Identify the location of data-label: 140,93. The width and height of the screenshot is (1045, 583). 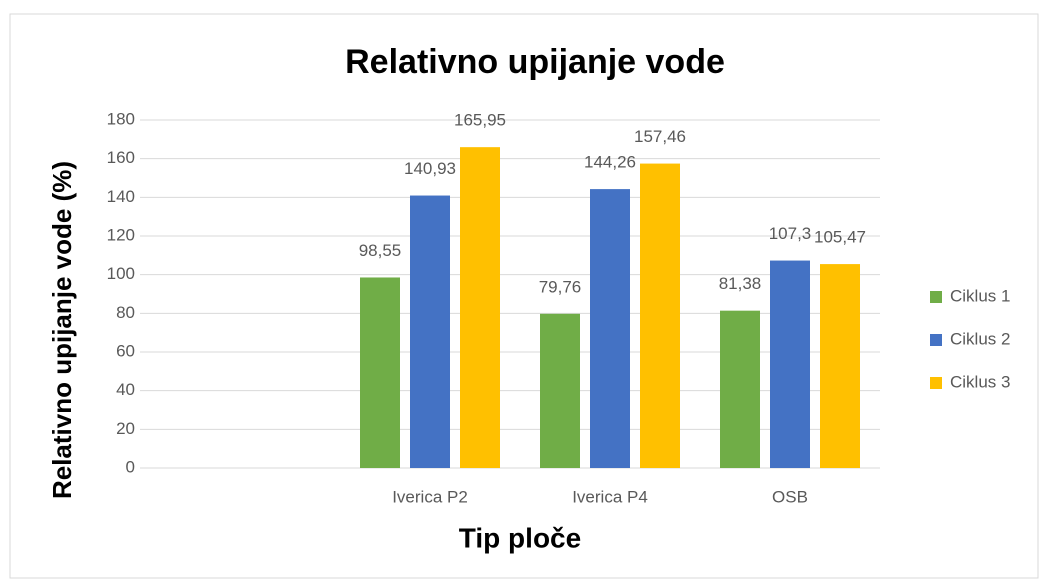
(430, 168).